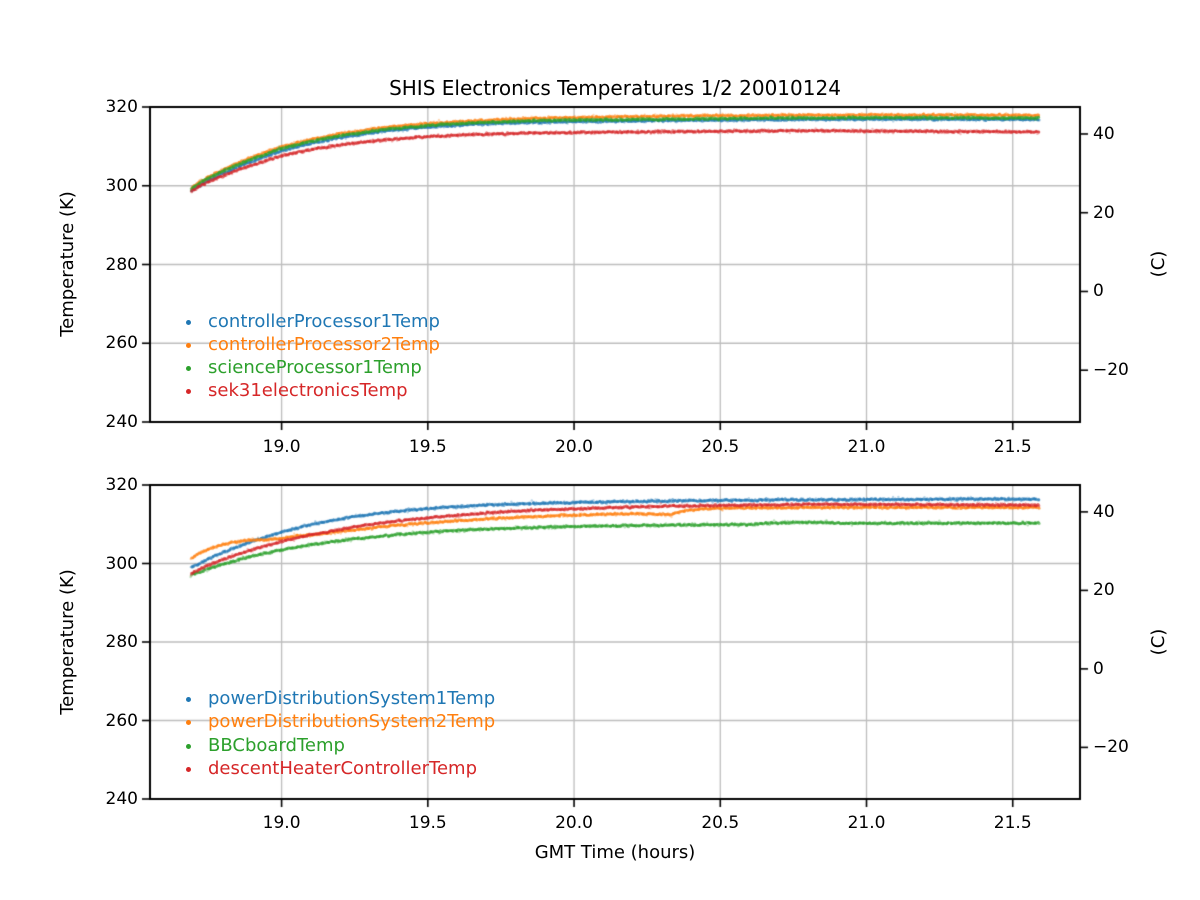  I want to click on top-ylabel: Temperature (K), so click(67, 264).